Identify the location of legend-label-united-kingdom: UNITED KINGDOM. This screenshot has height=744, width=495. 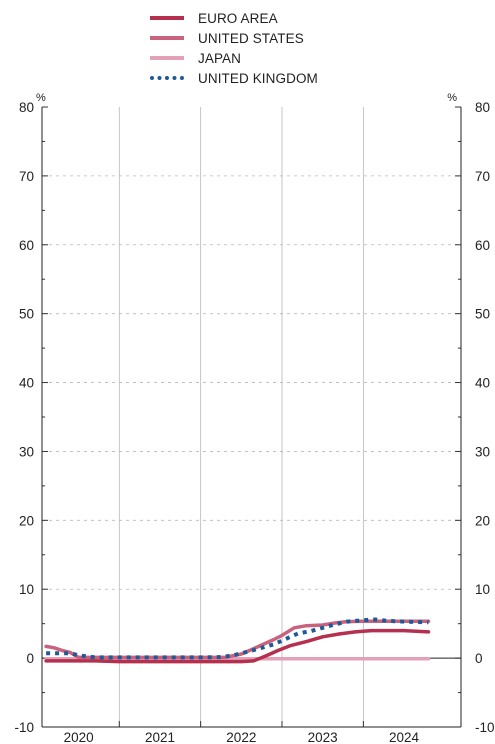
(258, 78).